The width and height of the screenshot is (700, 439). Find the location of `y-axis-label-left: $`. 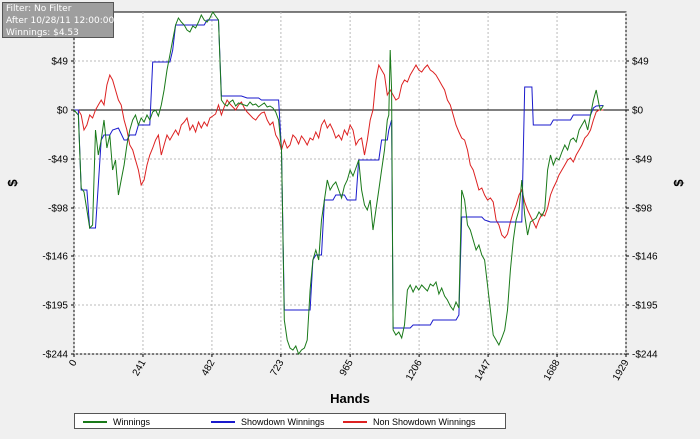

y-axis-label-left: $ is located at coordinates (12, 183).